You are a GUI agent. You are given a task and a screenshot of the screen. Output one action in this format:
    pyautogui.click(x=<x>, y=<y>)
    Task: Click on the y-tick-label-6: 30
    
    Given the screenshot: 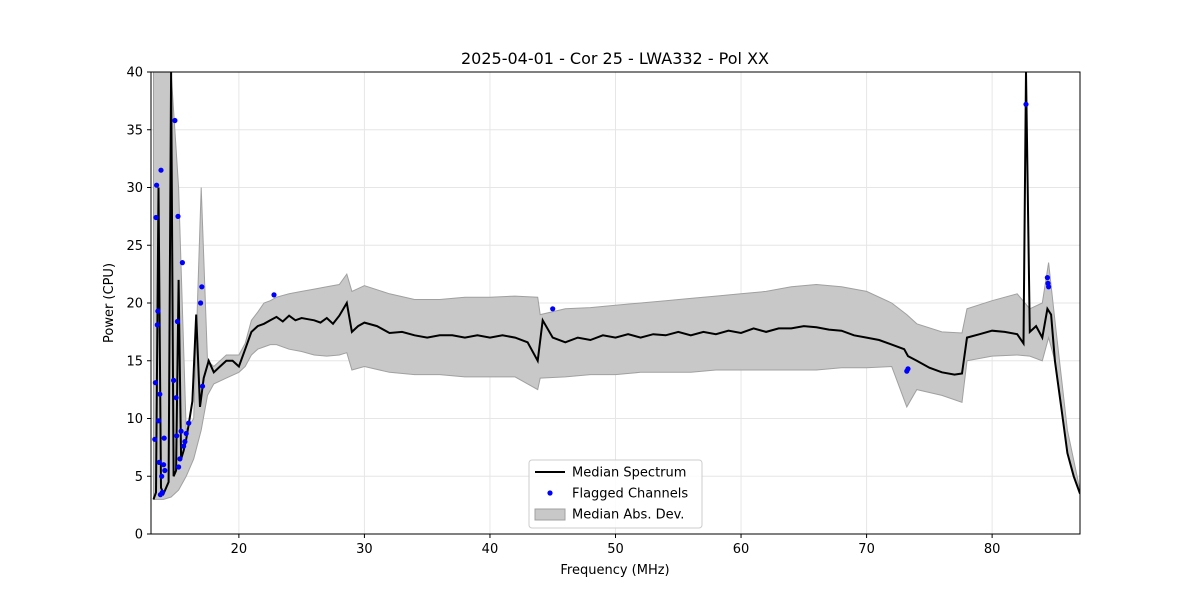 What is the action you would take?
    pyautogui.click(x=134, y=188)
    